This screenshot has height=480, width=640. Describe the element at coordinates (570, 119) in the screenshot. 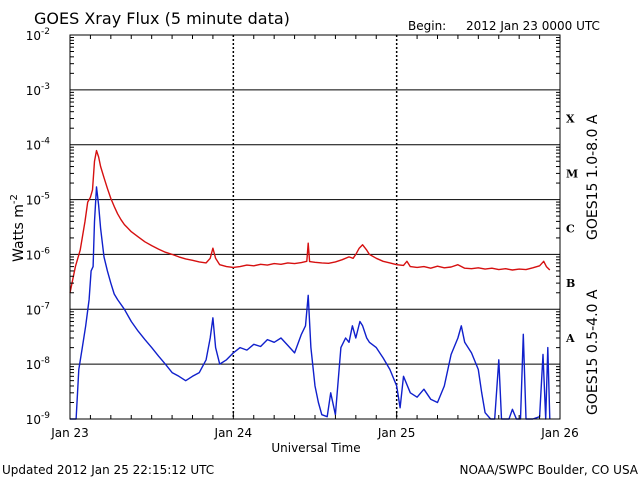

I see `flare-class-label: X` at that location.